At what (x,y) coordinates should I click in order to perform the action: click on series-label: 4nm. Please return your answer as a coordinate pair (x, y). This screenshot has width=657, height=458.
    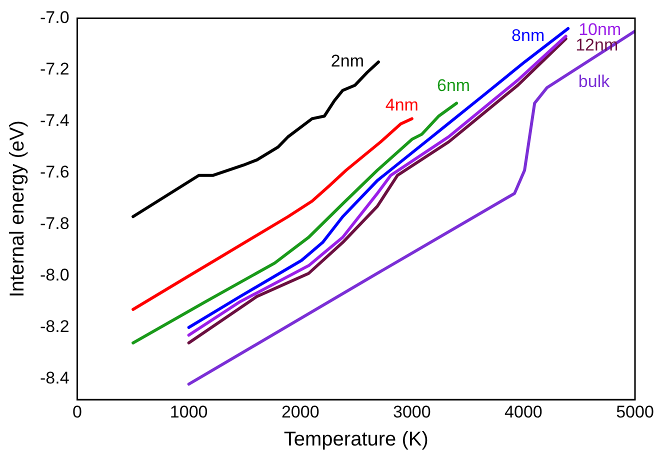
    Looking at the image, I should click on (401, 104).